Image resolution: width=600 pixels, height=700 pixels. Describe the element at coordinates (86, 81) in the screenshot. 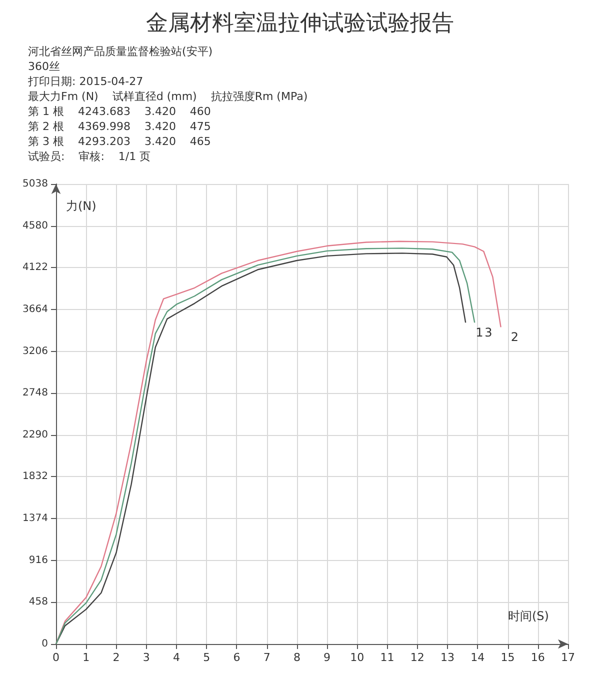

I see `text: 打印日期: 2015-04-27` at that location.